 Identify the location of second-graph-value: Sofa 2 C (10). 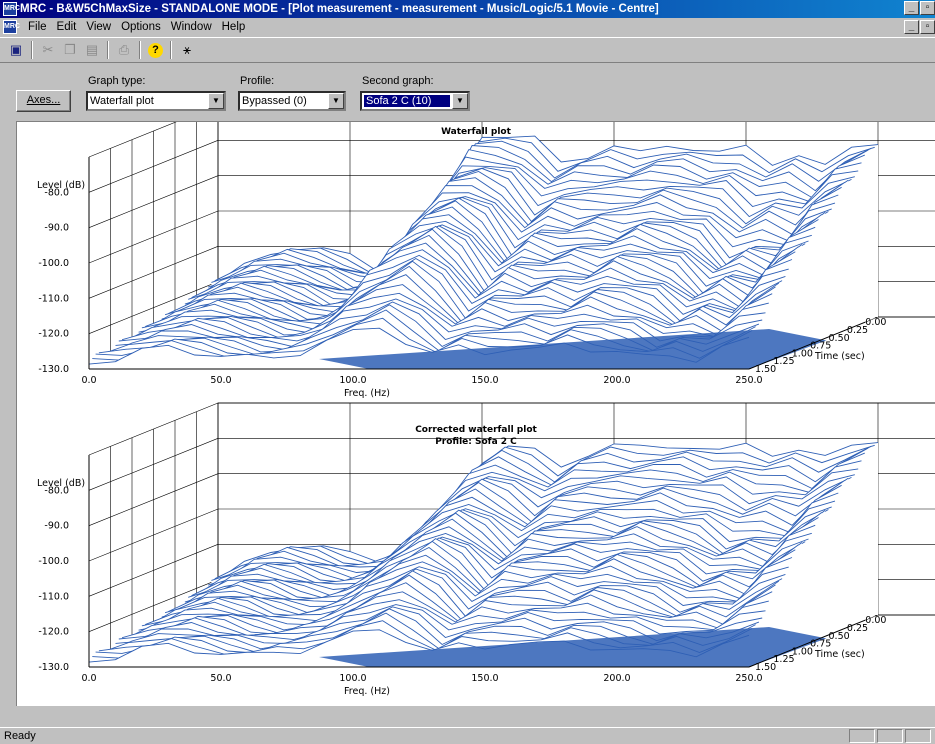
(407, 101).